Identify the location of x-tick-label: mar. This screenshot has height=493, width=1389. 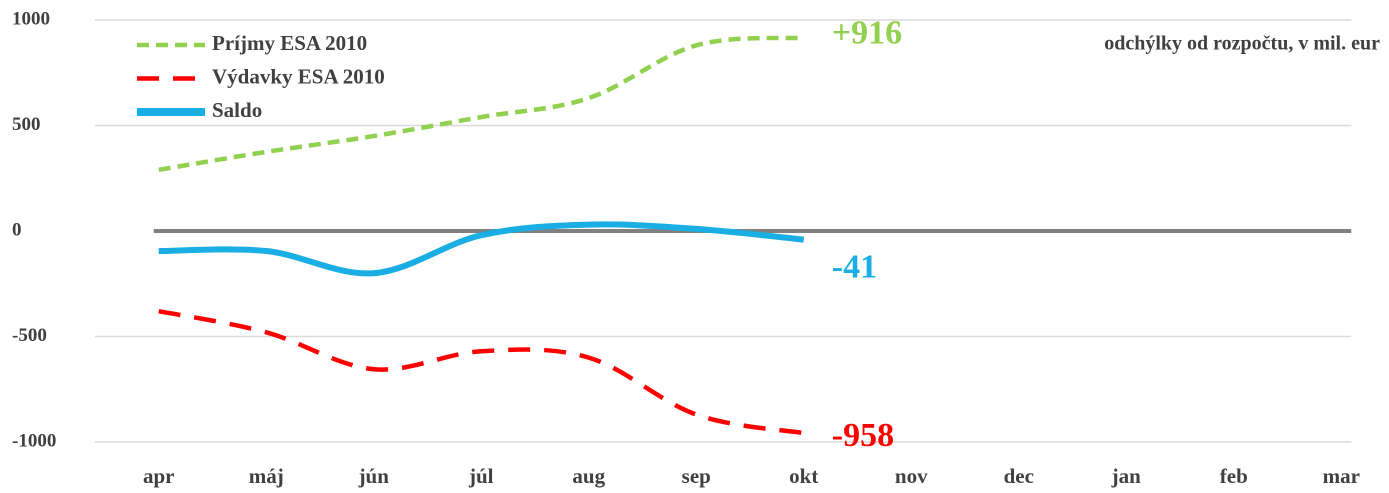
(1341, 476).